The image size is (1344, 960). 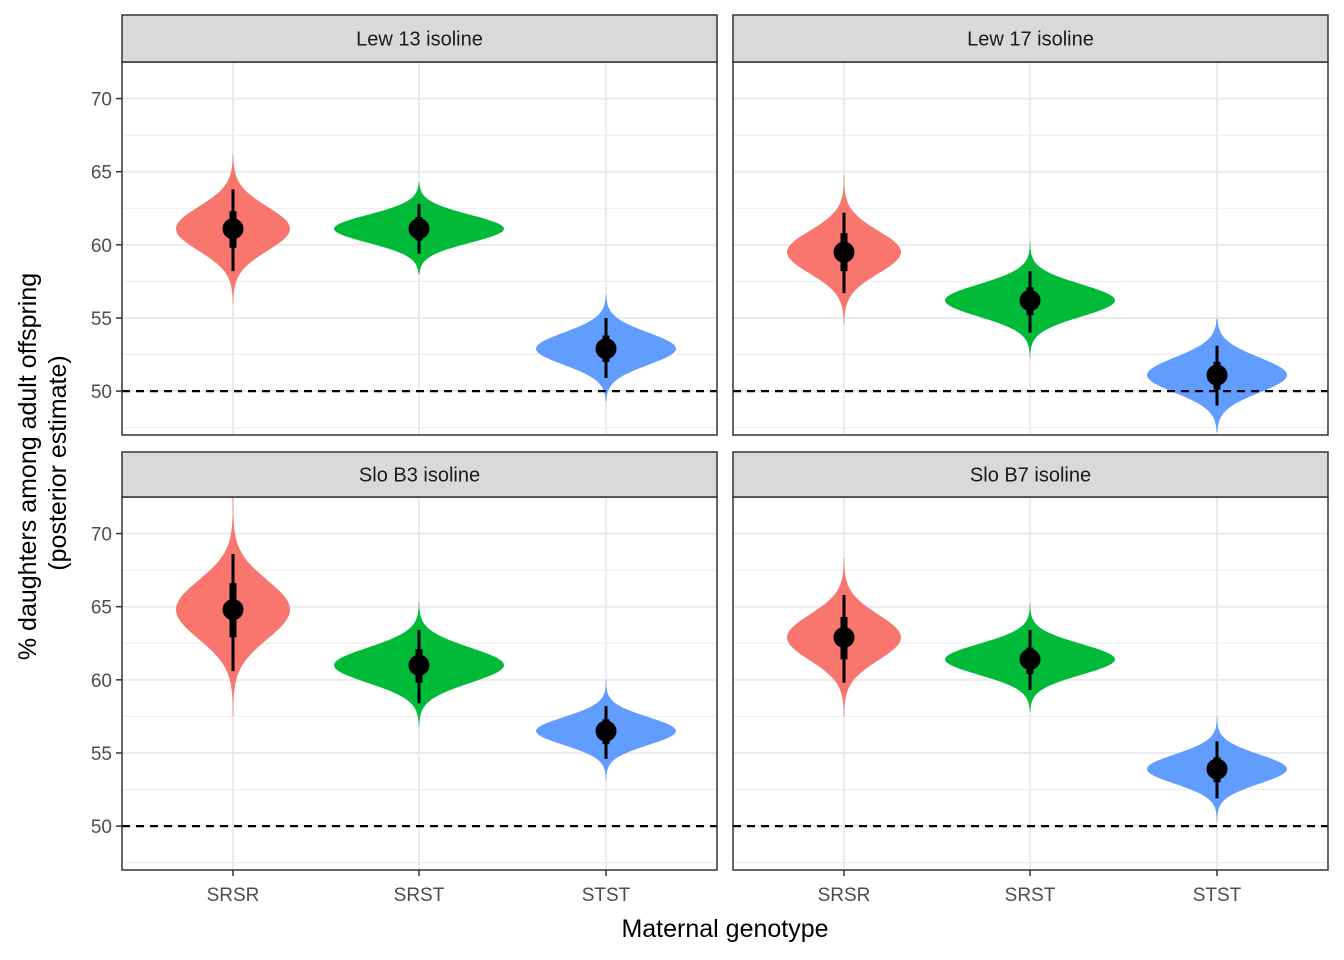 I want to click on x-axis-title: Maternal genotype, so click(x=724, y=929).